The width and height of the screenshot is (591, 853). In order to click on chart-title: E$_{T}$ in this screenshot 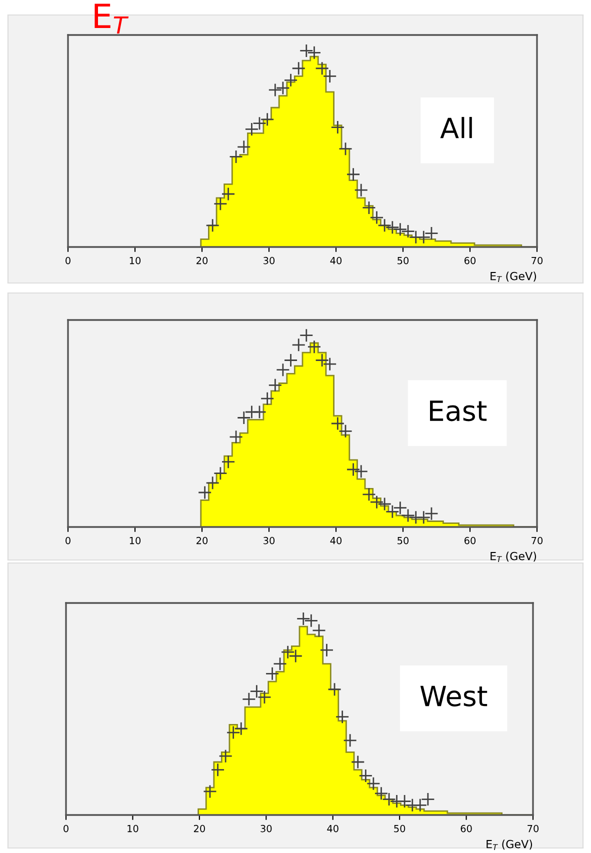, I will do `click(111, 19)`.